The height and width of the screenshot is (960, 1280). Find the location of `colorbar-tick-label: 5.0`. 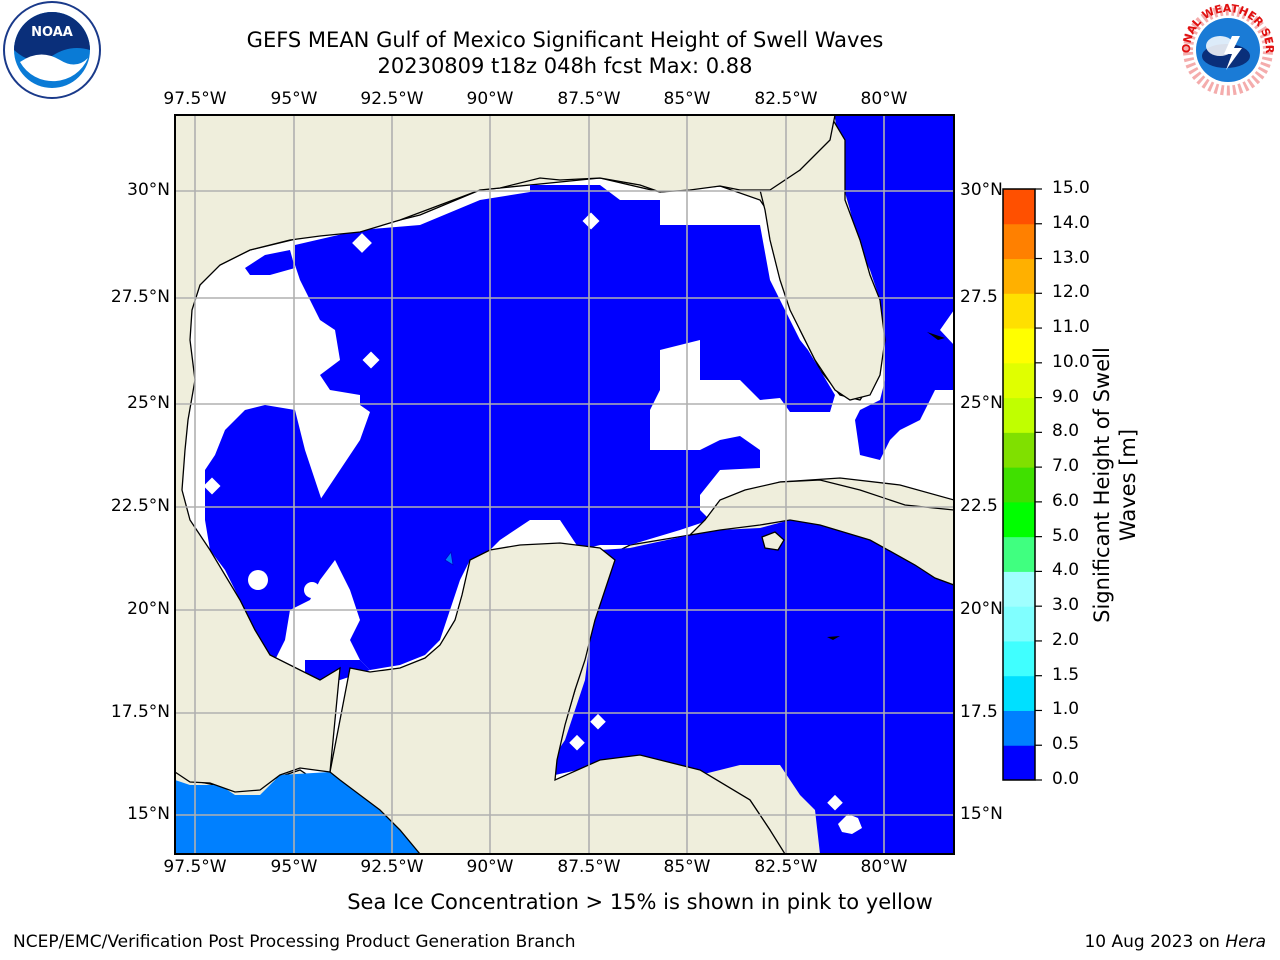

colorbar-tick-label: 5.0 is located at coordinates (1066, 535).